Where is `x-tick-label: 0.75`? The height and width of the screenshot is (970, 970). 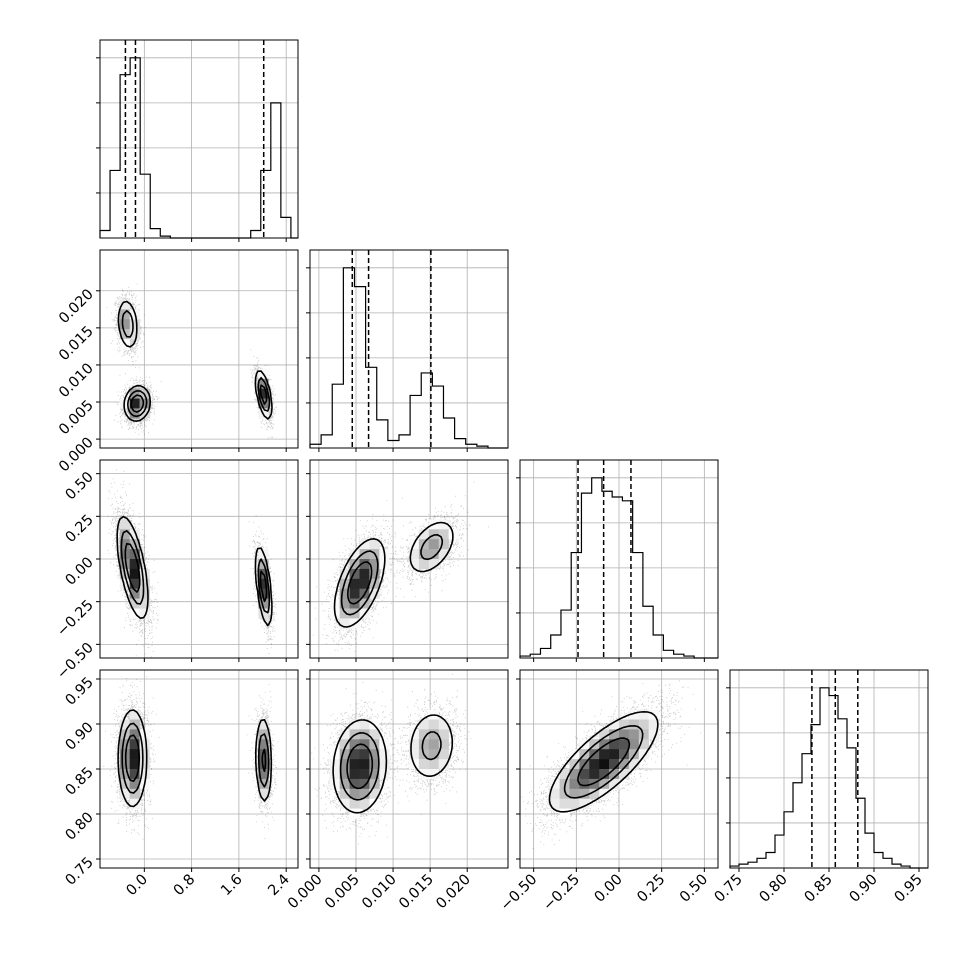 x-tick-label: 0.75 is located at coordinates (729, 889).